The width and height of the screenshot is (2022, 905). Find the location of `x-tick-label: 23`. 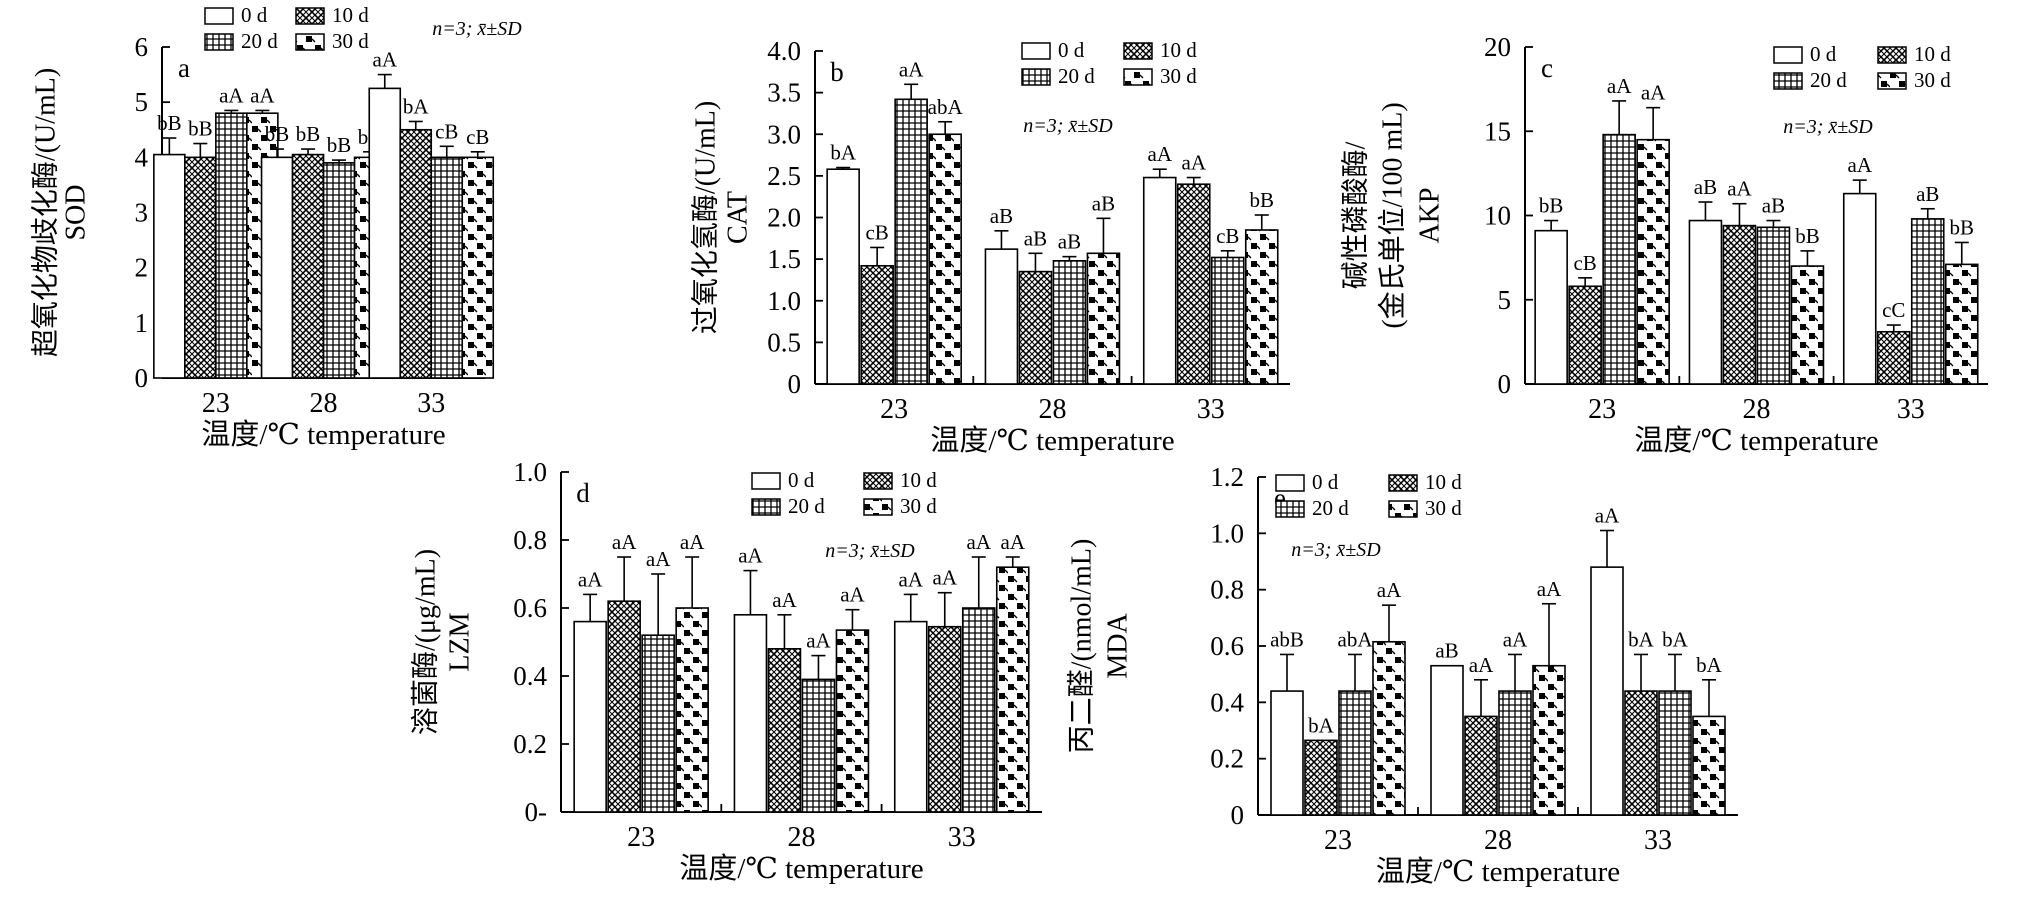

x-tick-label: 23 is located at coordinates (641, 837).